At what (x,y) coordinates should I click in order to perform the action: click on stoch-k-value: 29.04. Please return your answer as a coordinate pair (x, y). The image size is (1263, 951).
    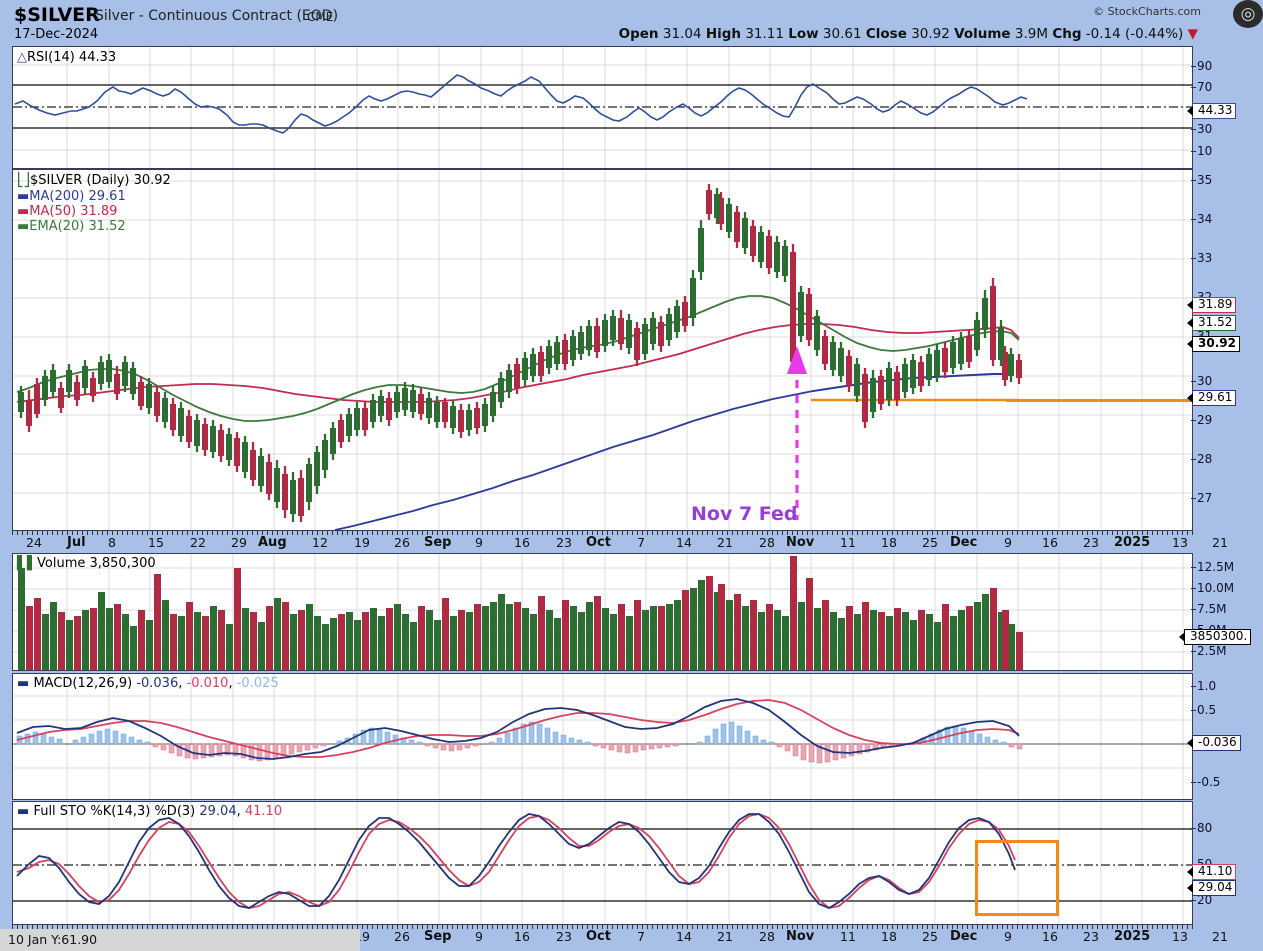
    Looking at the image, I should click on (218, 811).